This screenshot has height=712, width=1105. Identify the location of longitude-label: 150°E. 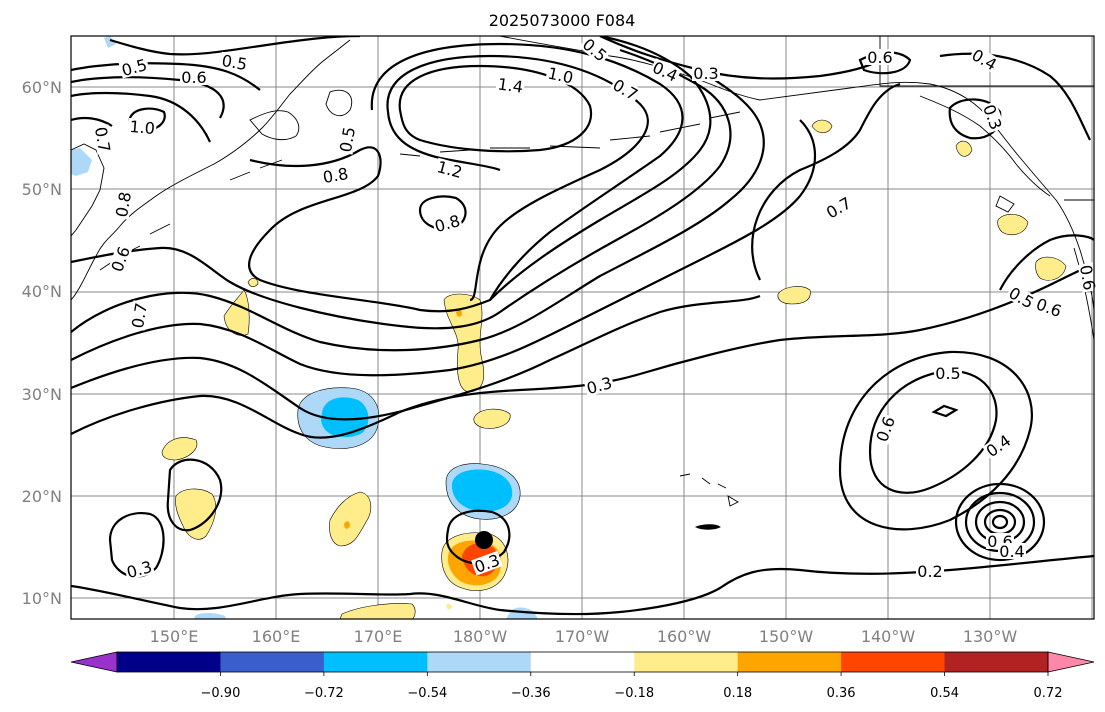
(174, 636).